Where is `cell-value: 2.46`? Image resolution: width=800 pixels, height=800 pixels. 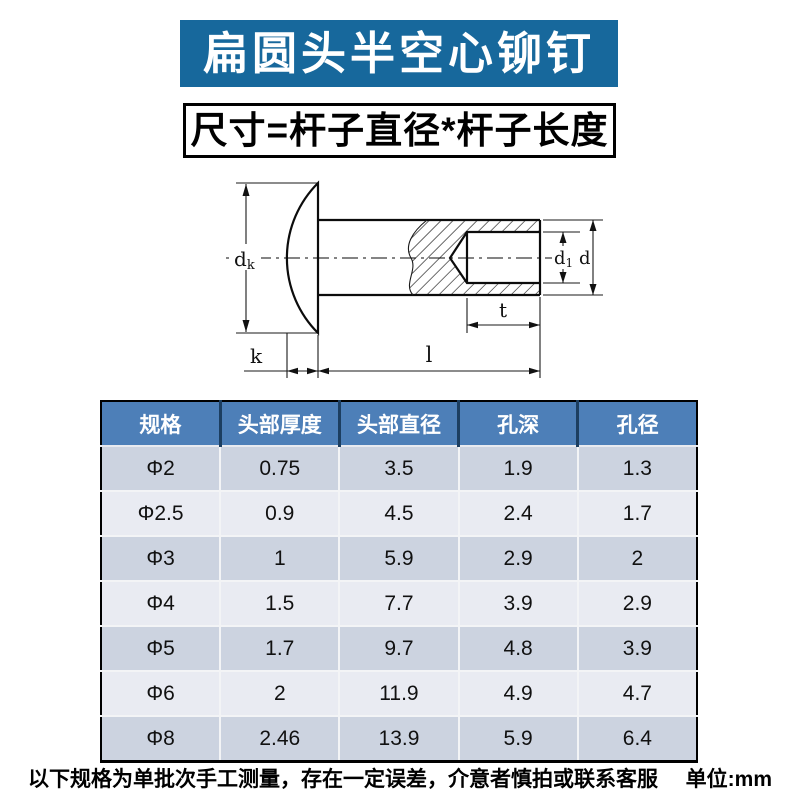 cell-value: 2.46 is located at coordinates (280, 739).